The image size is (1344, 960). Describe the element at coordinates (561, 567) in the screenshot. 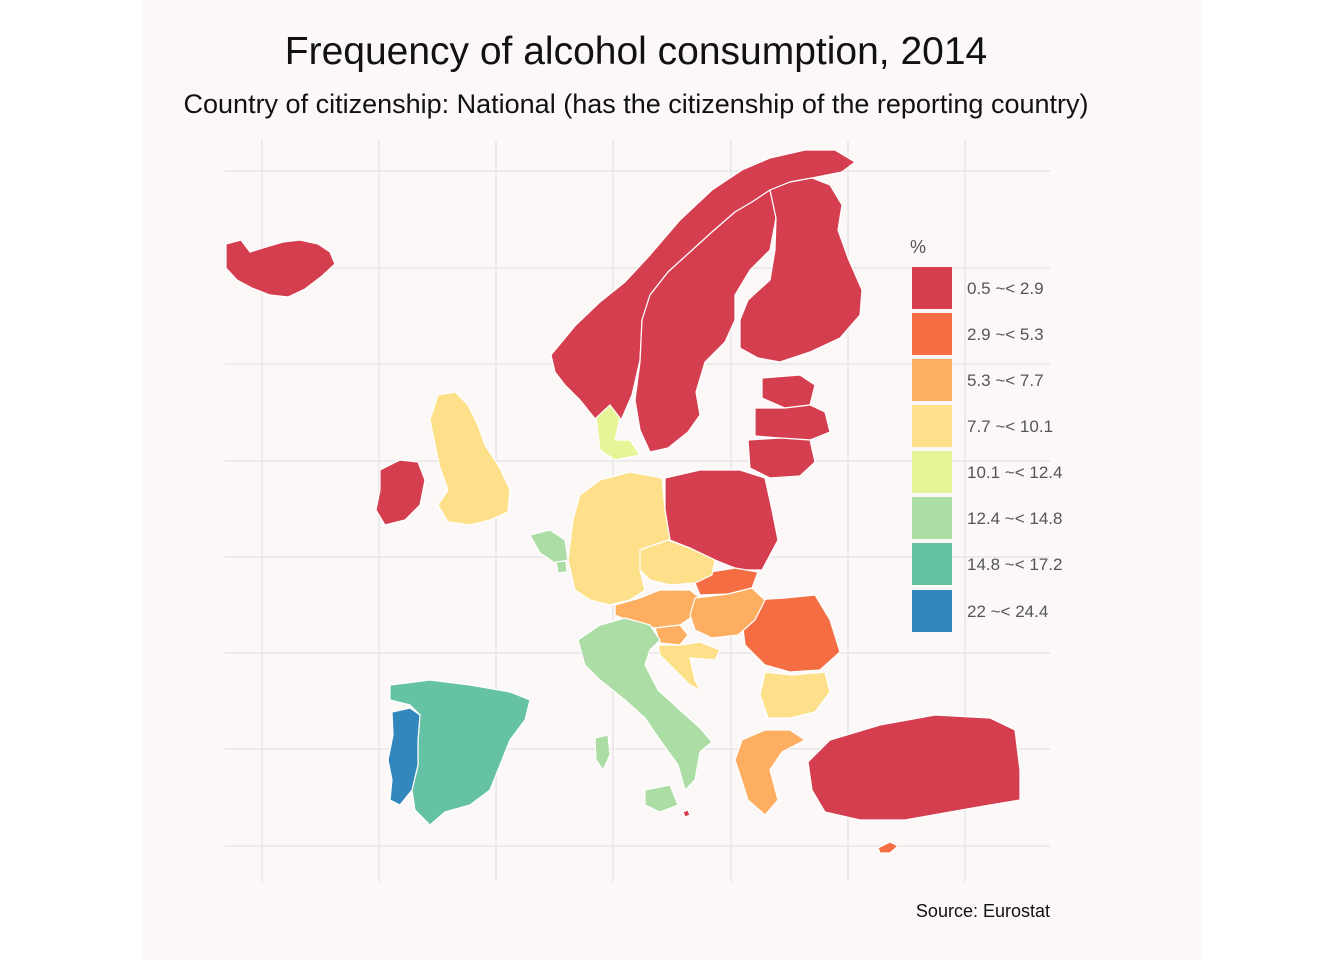

I see `country-luxembourg` at that location.